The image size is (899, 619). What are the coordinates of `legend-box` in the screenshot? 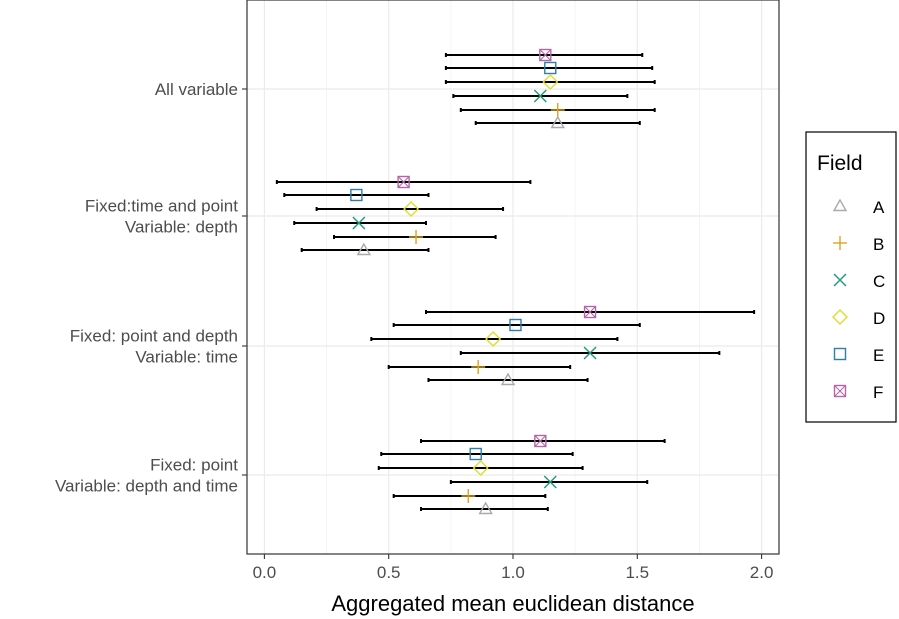 It's located at (851, 277).